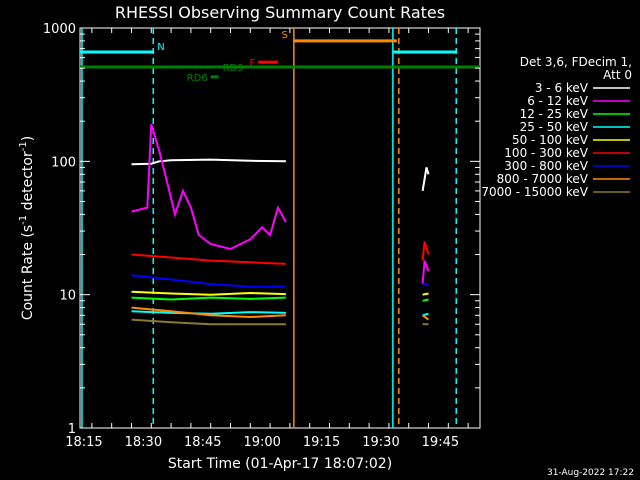  I want to click on x-tick-label: 18:15, so click(83, 442).